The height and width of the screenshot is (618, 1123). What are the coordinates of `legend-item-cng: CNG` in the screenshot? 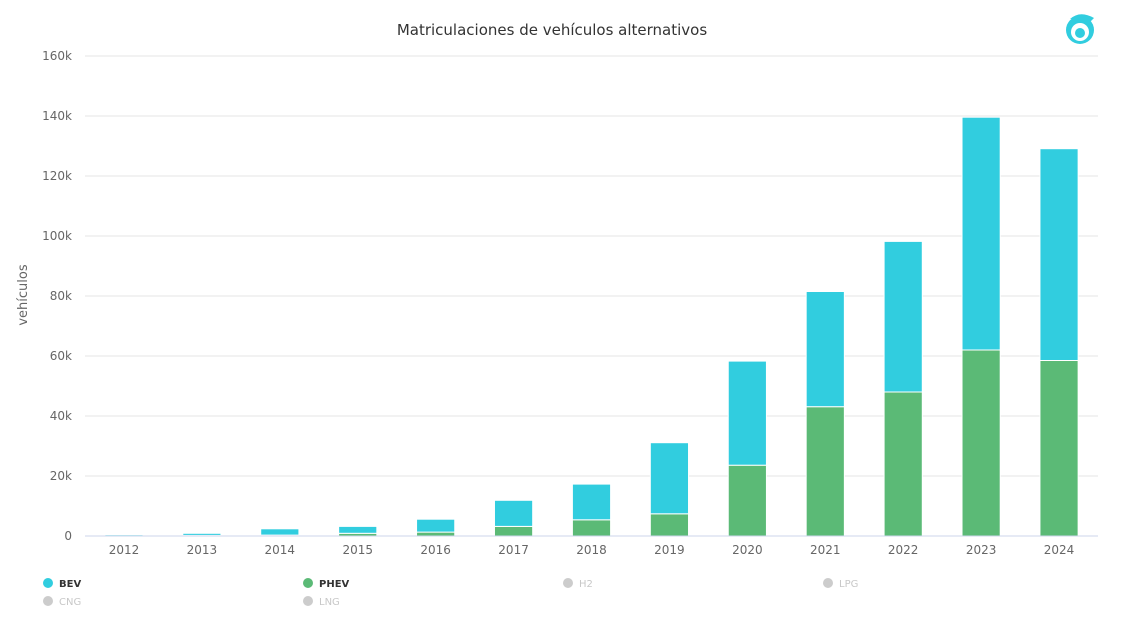 It's located at (62, 602).